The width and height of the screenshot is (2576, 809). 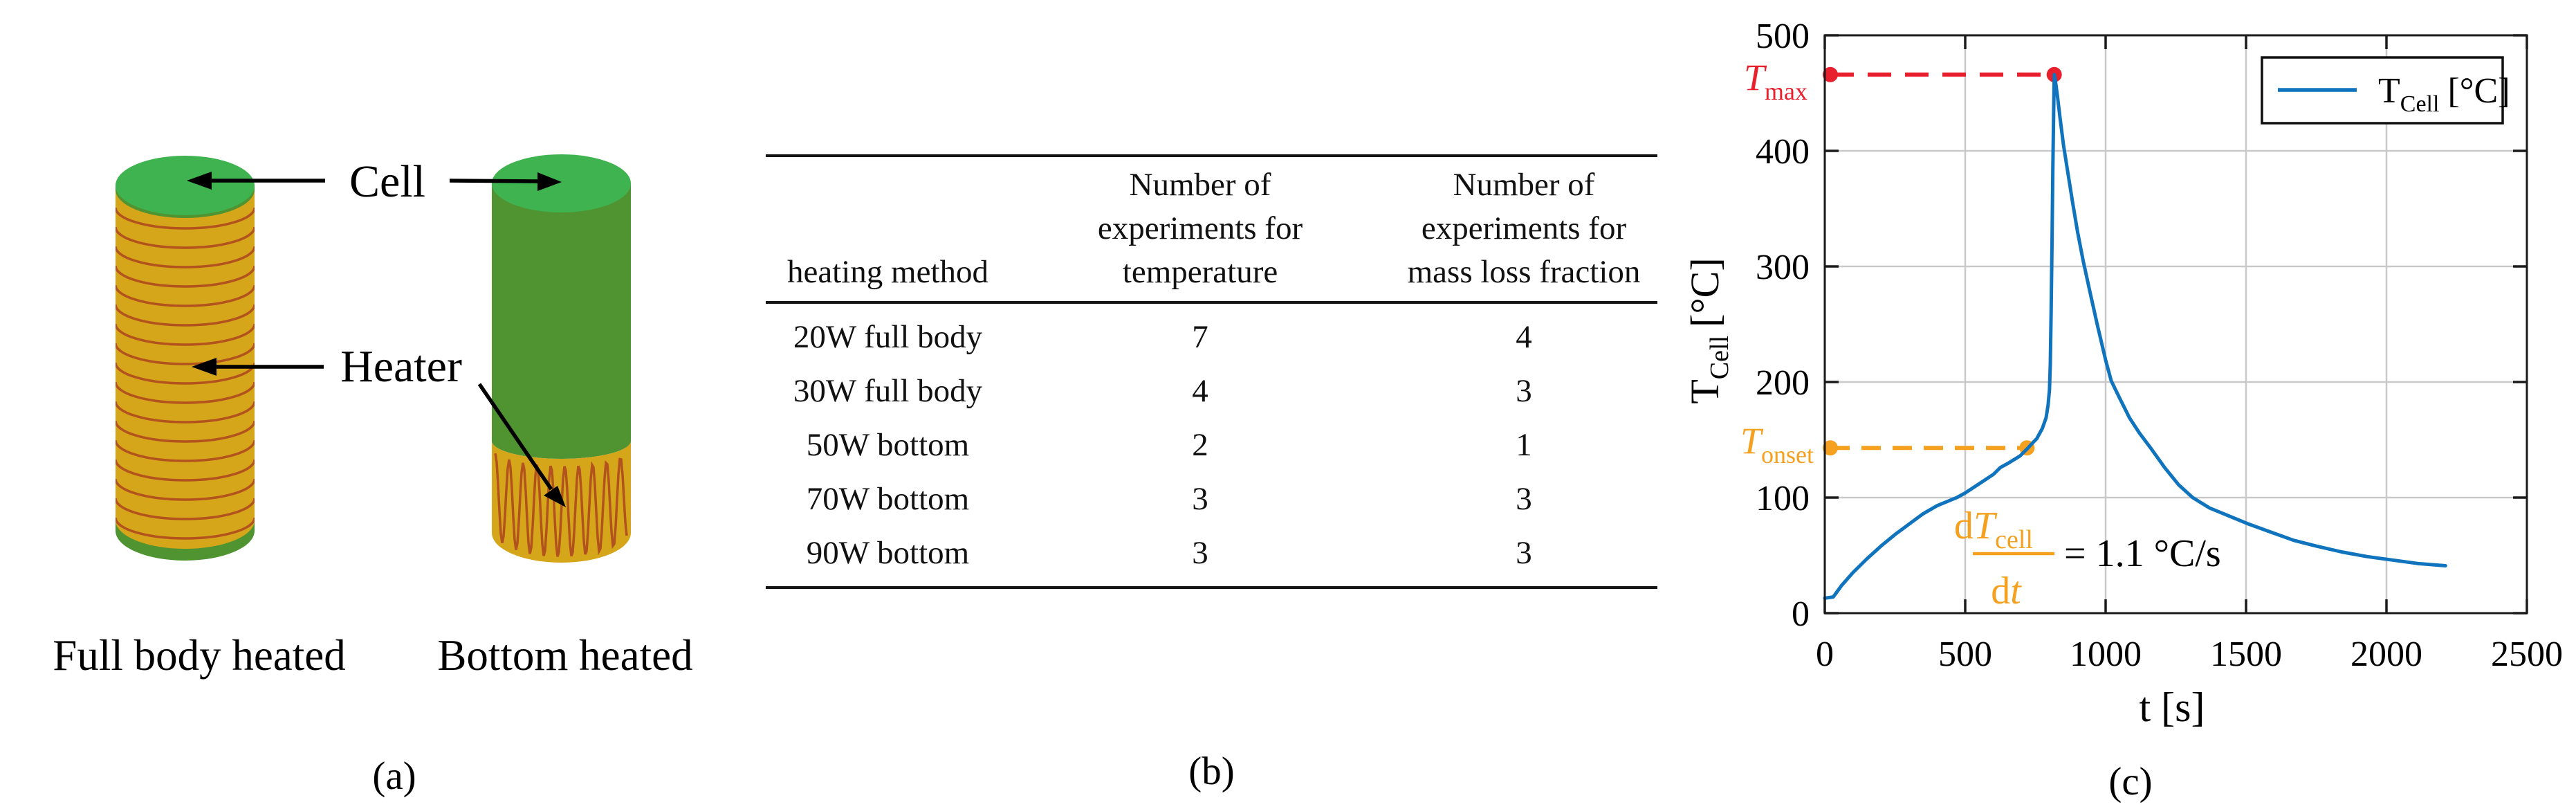 What do you see at coordinates (394, 776) in the screenshot?
I see `panel-a-label: (a)` at bounding box center [394, 776].